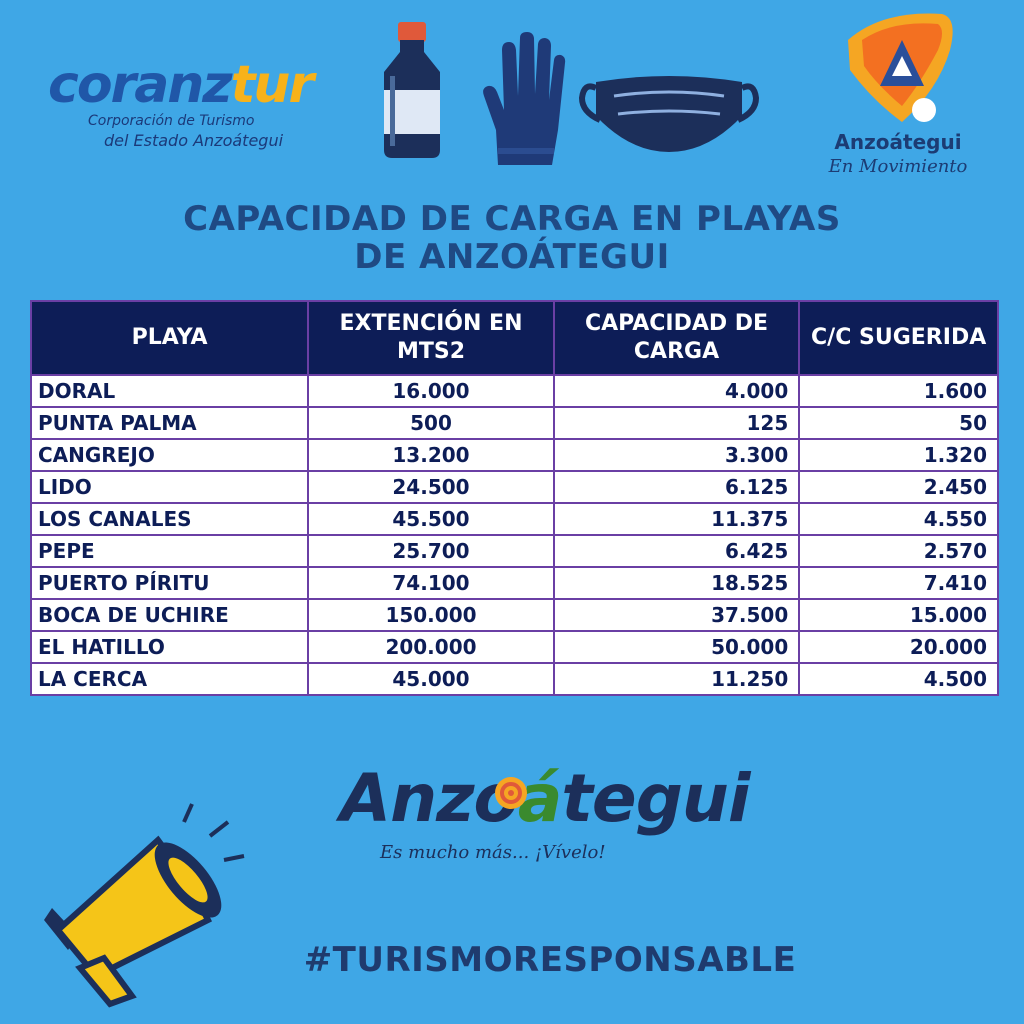 The width and height of the screenshot is (1024, 1024). I want to click on cell-cc-sugerida: 2.570, so click(898, 551).